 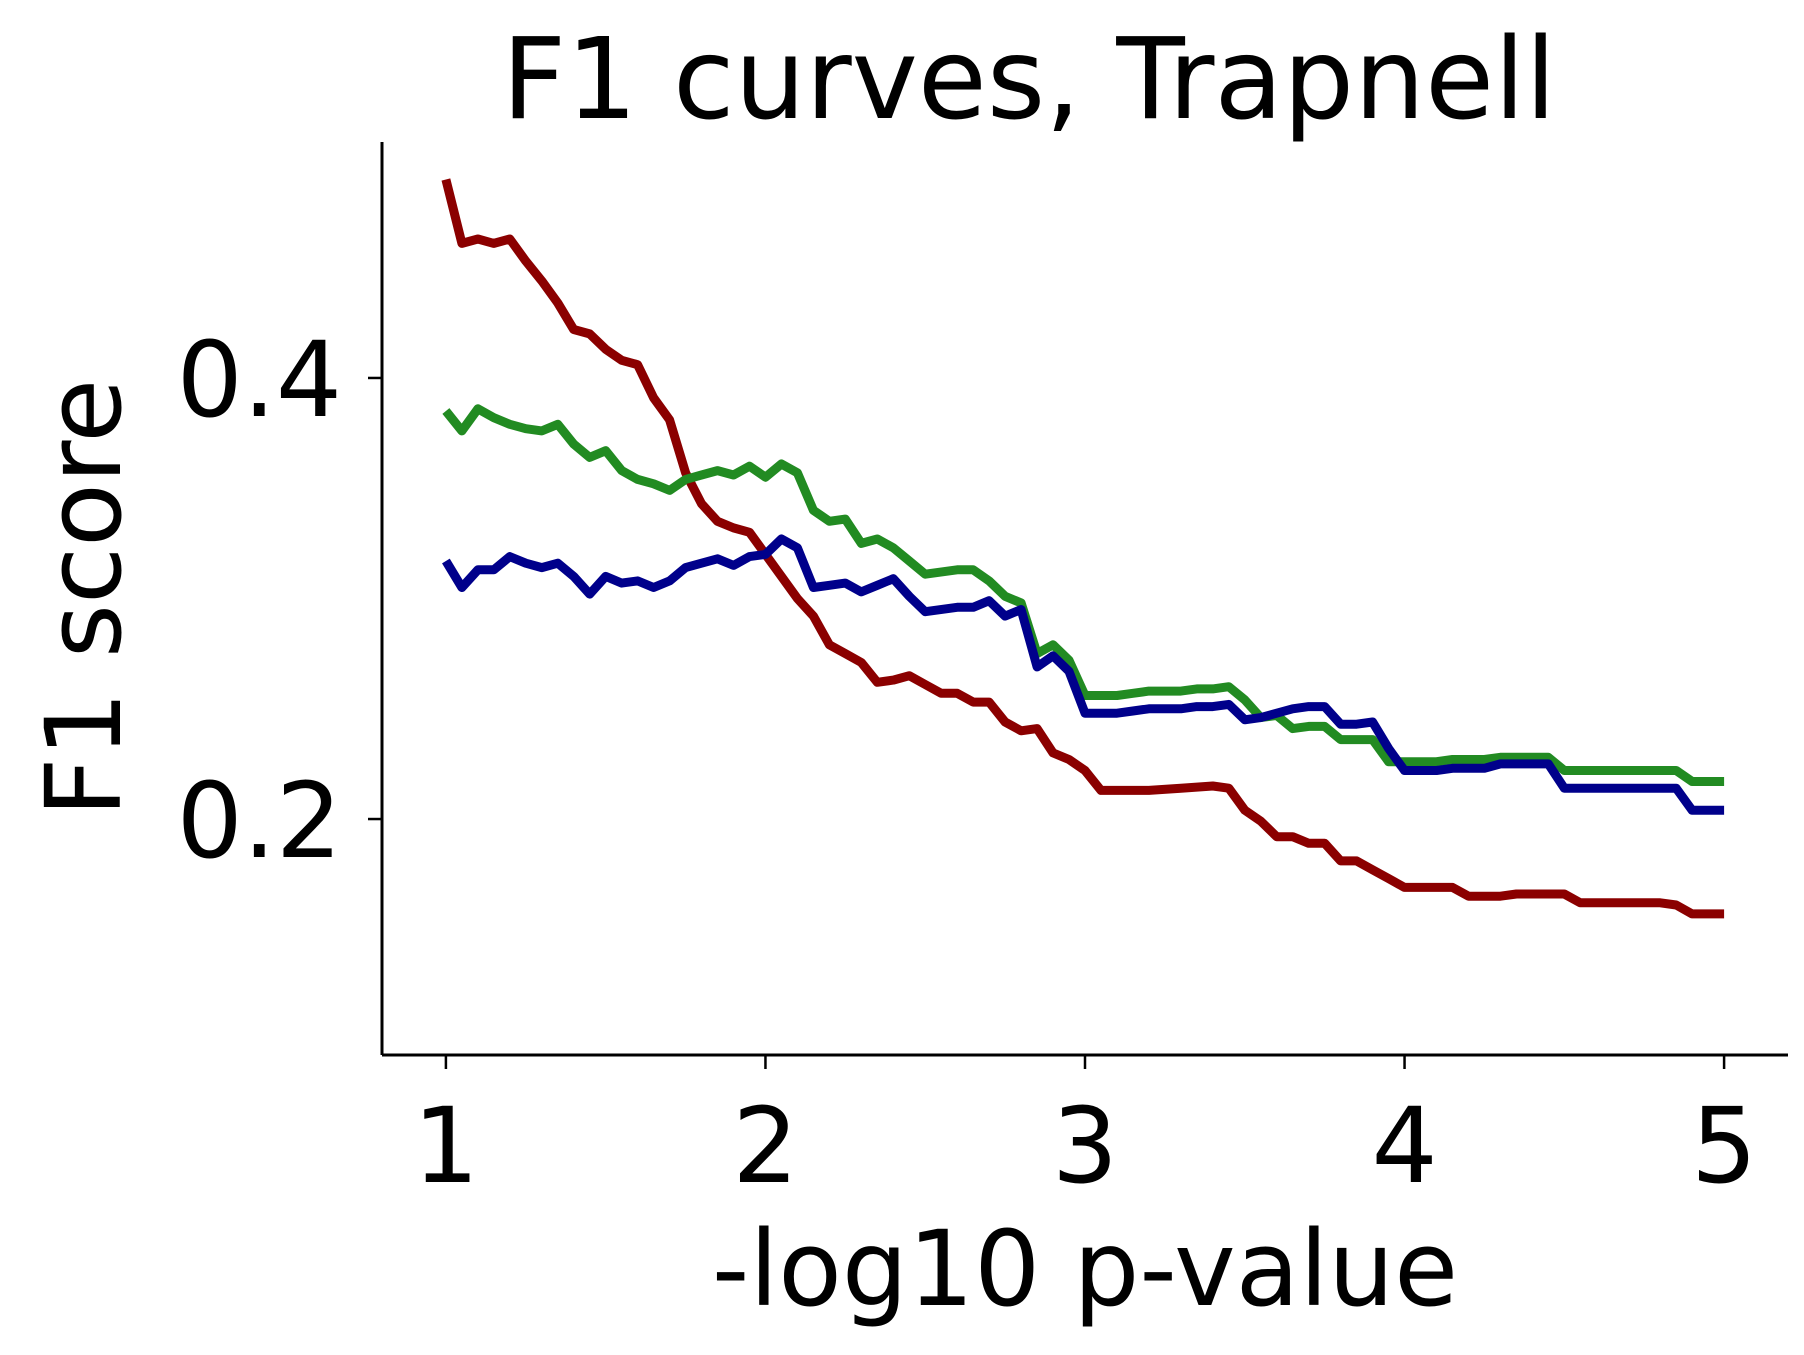 What do you see at coordinates (259, 380) in the screenshot?
I see `y-tick-label: 0.4` at bounding box center [259, 380].